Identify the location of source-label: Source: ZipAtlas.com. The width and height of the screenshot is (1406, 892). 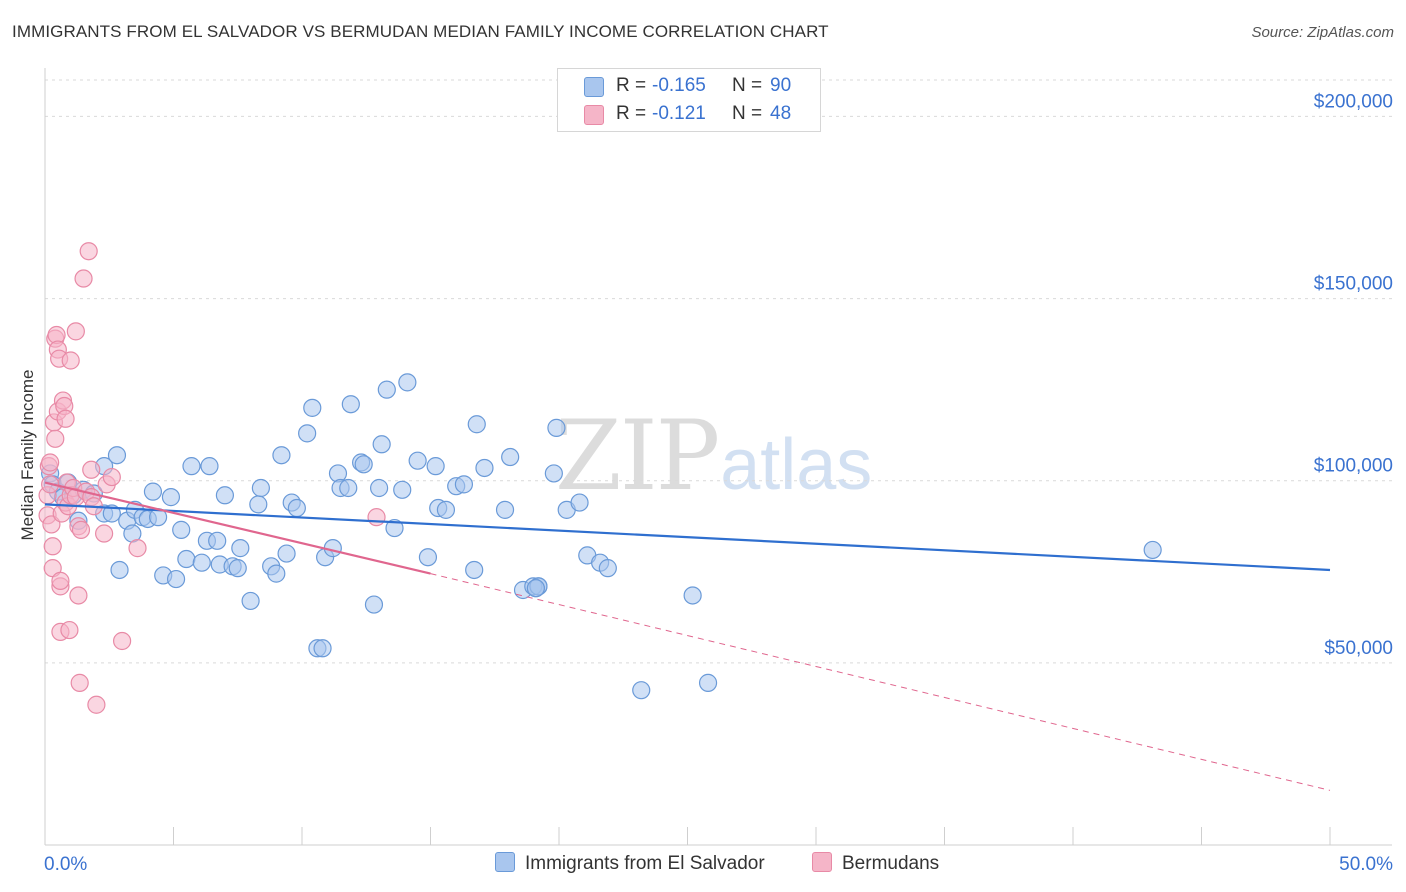
(1322, 32).